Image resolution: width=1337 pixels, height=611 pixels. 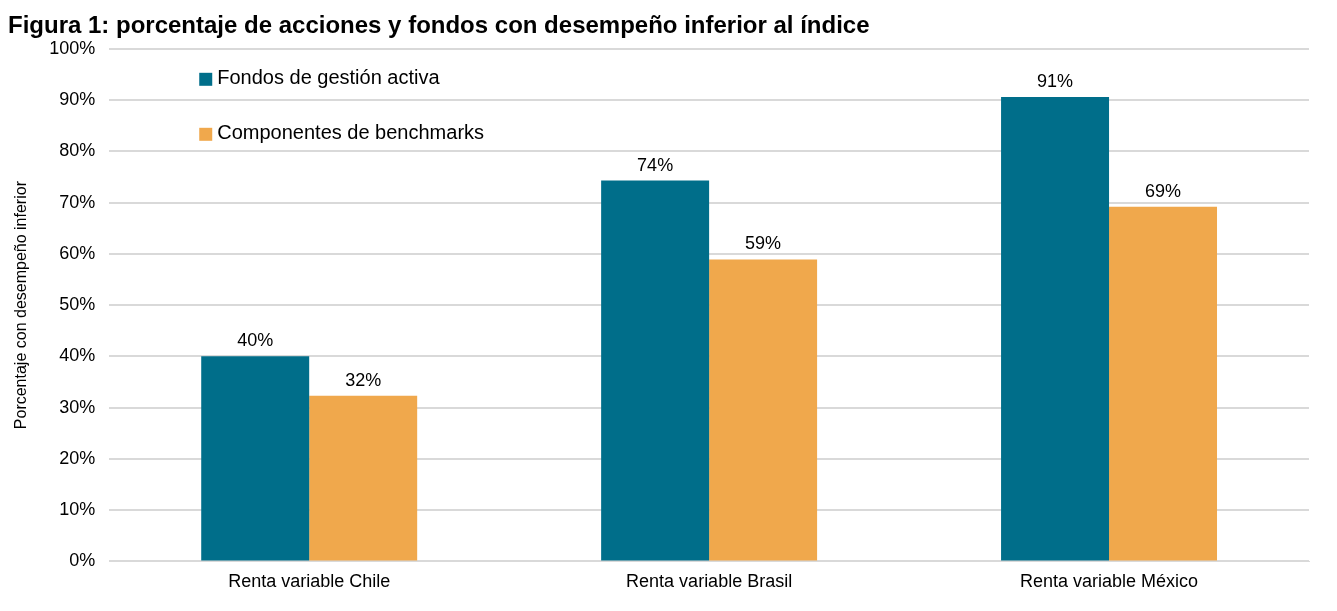 I want to click on y-tick-label: 80%, so click(x=77, y=150).